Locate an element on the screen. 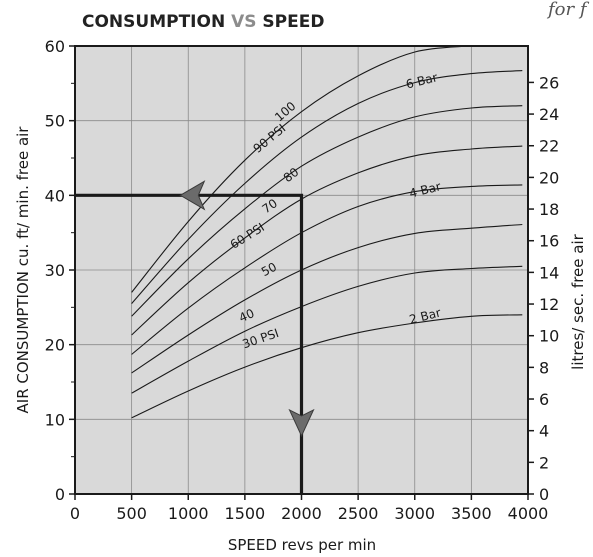 The width and height of the screenshot is (593, 557). corner-text: for f is located at coordinates (568, 10).